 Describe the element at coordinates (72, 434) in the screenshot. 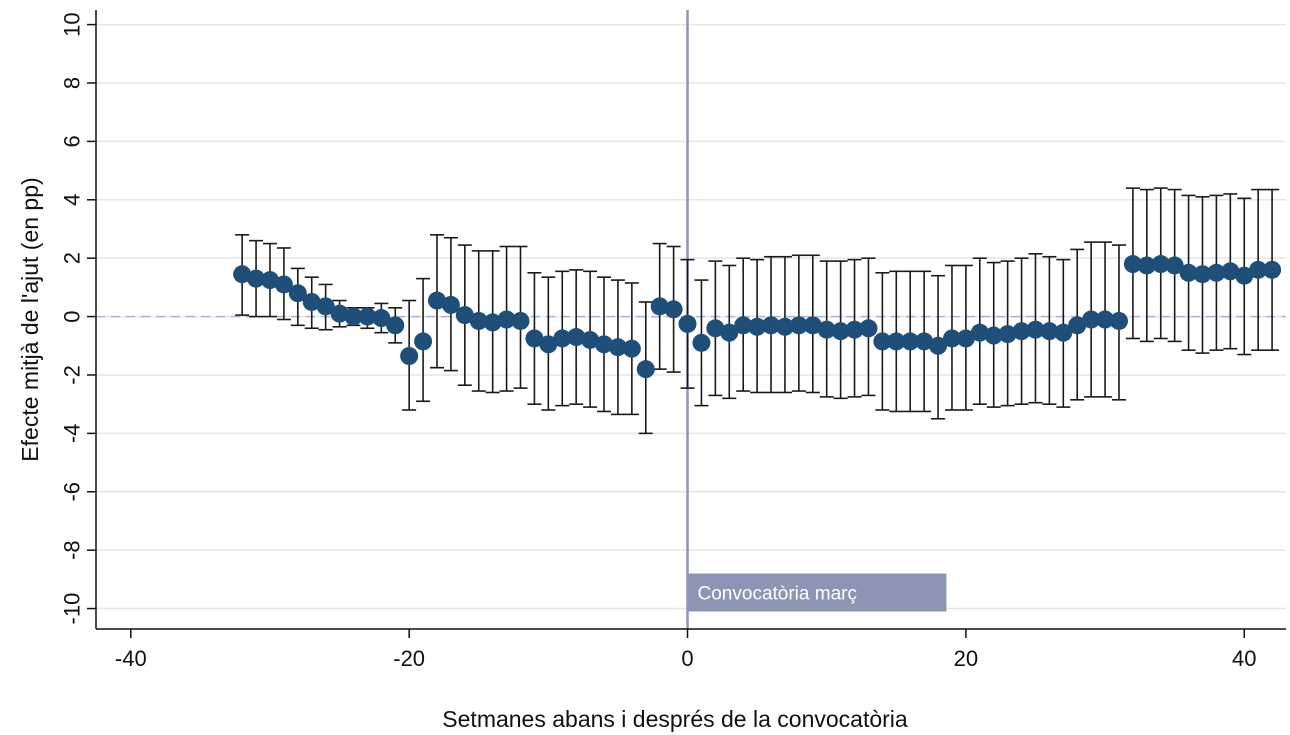

I see `y-tick-label: -4` at that location.